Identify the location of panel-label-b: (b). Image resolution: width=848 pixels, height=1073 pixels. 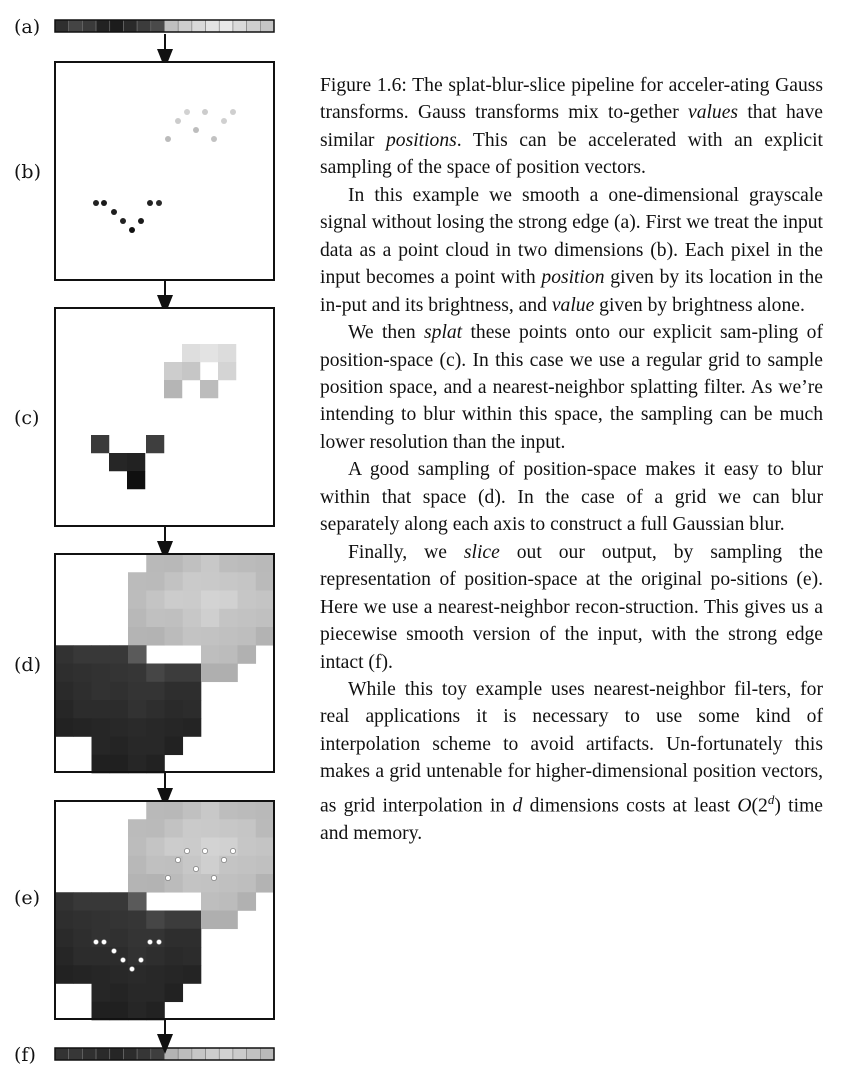
(27, 172).